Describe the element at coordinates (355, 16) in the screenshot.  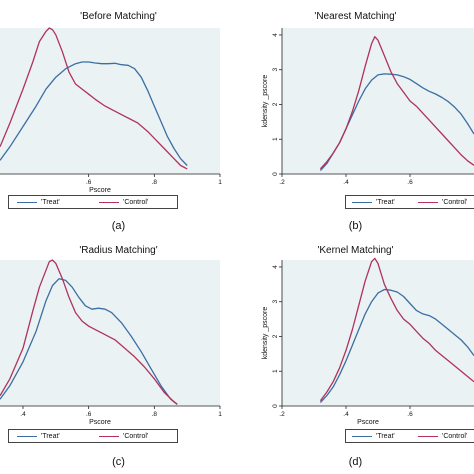
I see `chart-title: 'Nearest Matching'` at that location.